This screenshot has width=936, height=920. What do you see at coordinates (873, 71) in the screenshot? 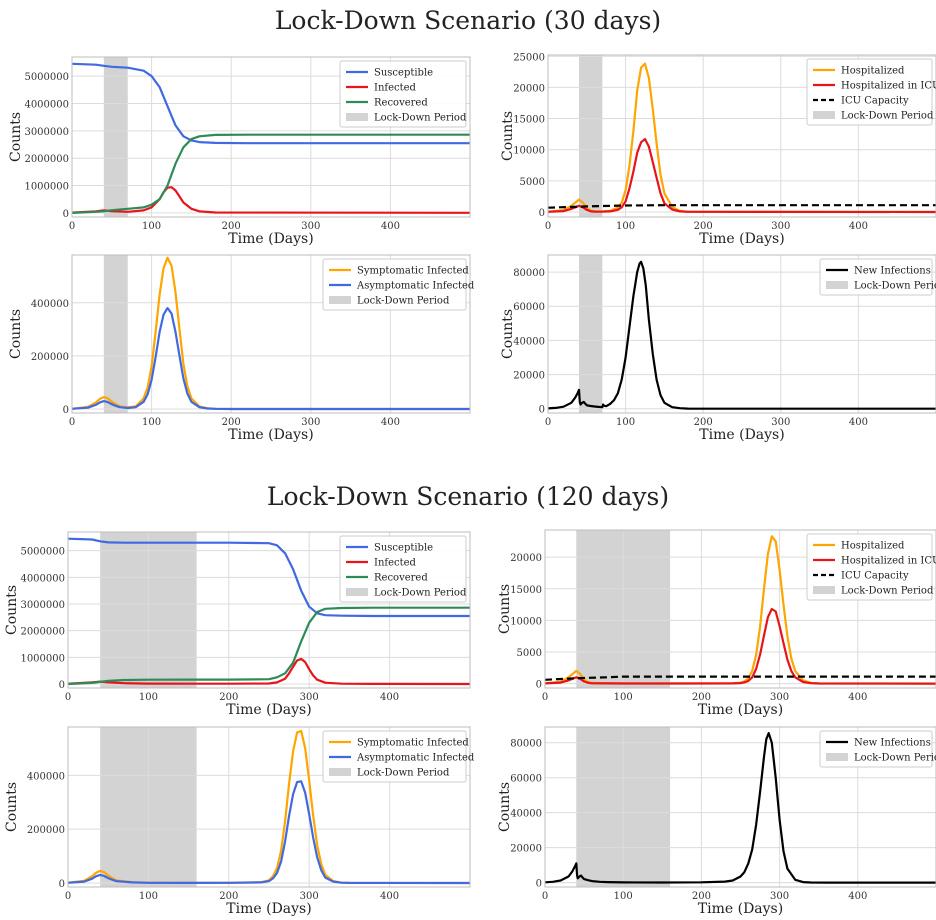
I see `legend-label: Hospitalized` at bounding box center [873, 71].